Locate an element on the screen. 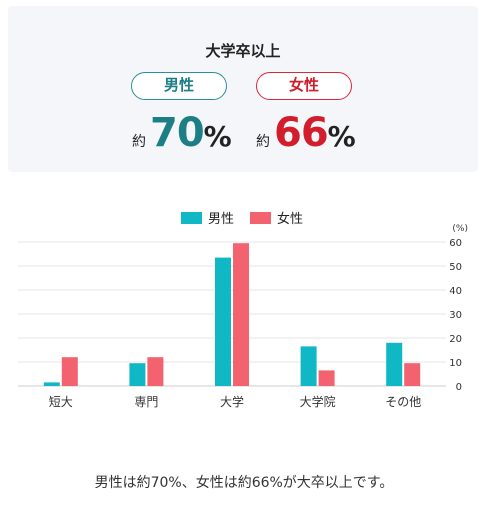  female-label-badge: 女性 is located at coordinates (304, 86).